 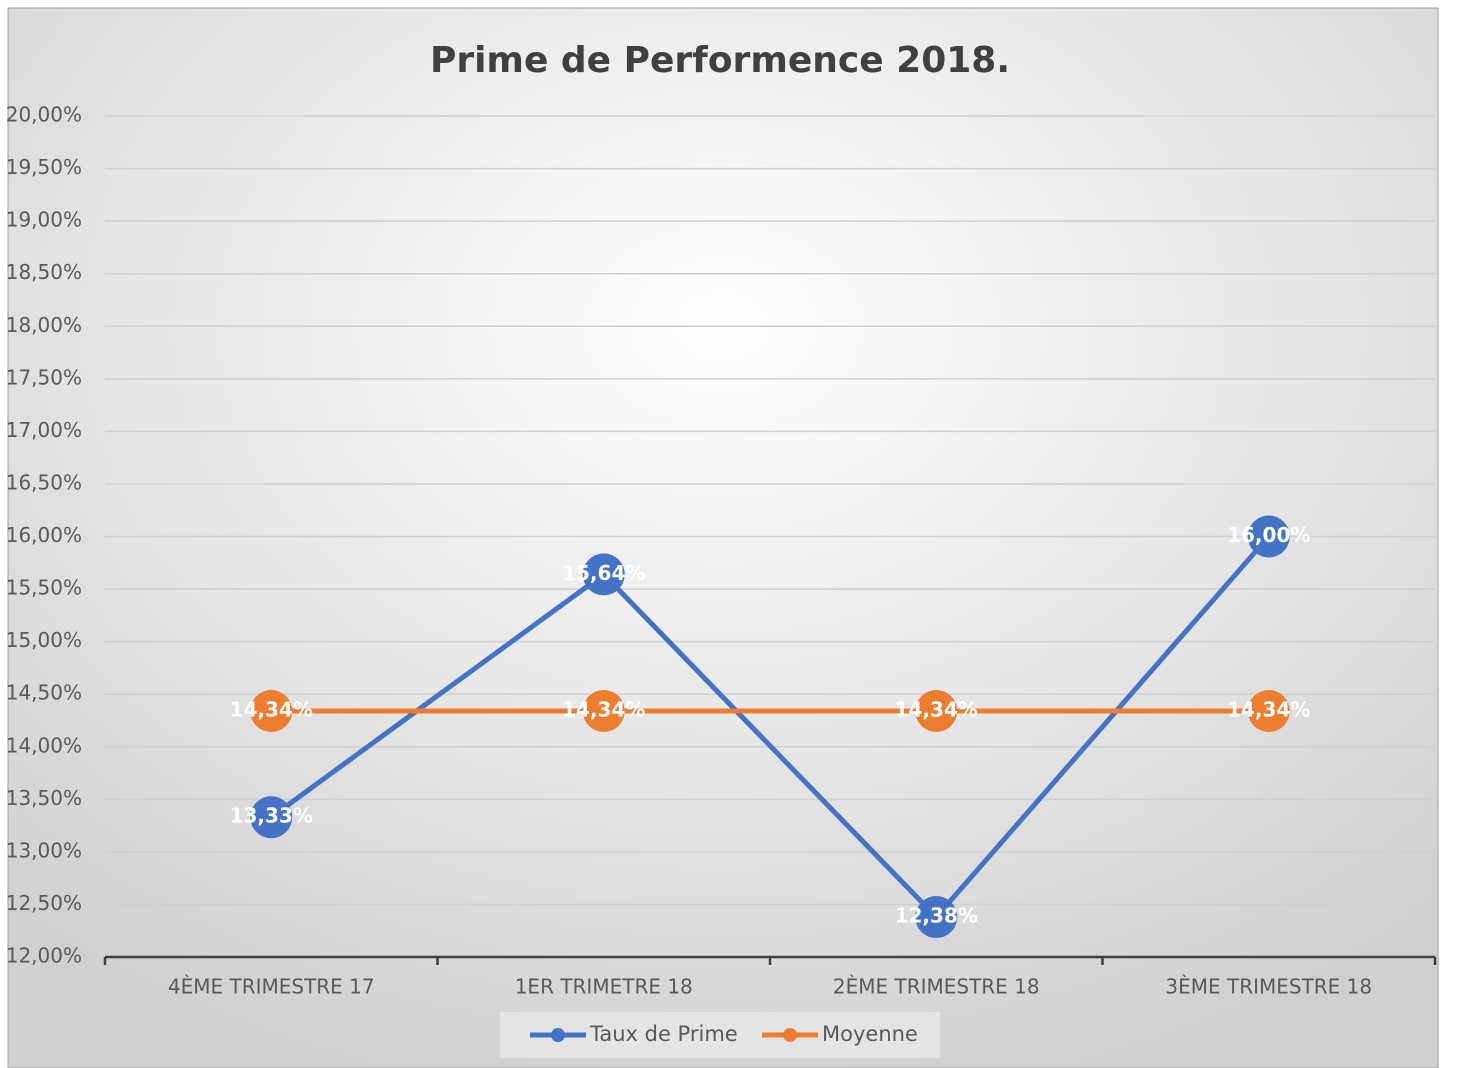 I want to click on legend-label: Taux de Prime, so click(x=663, y=1034).